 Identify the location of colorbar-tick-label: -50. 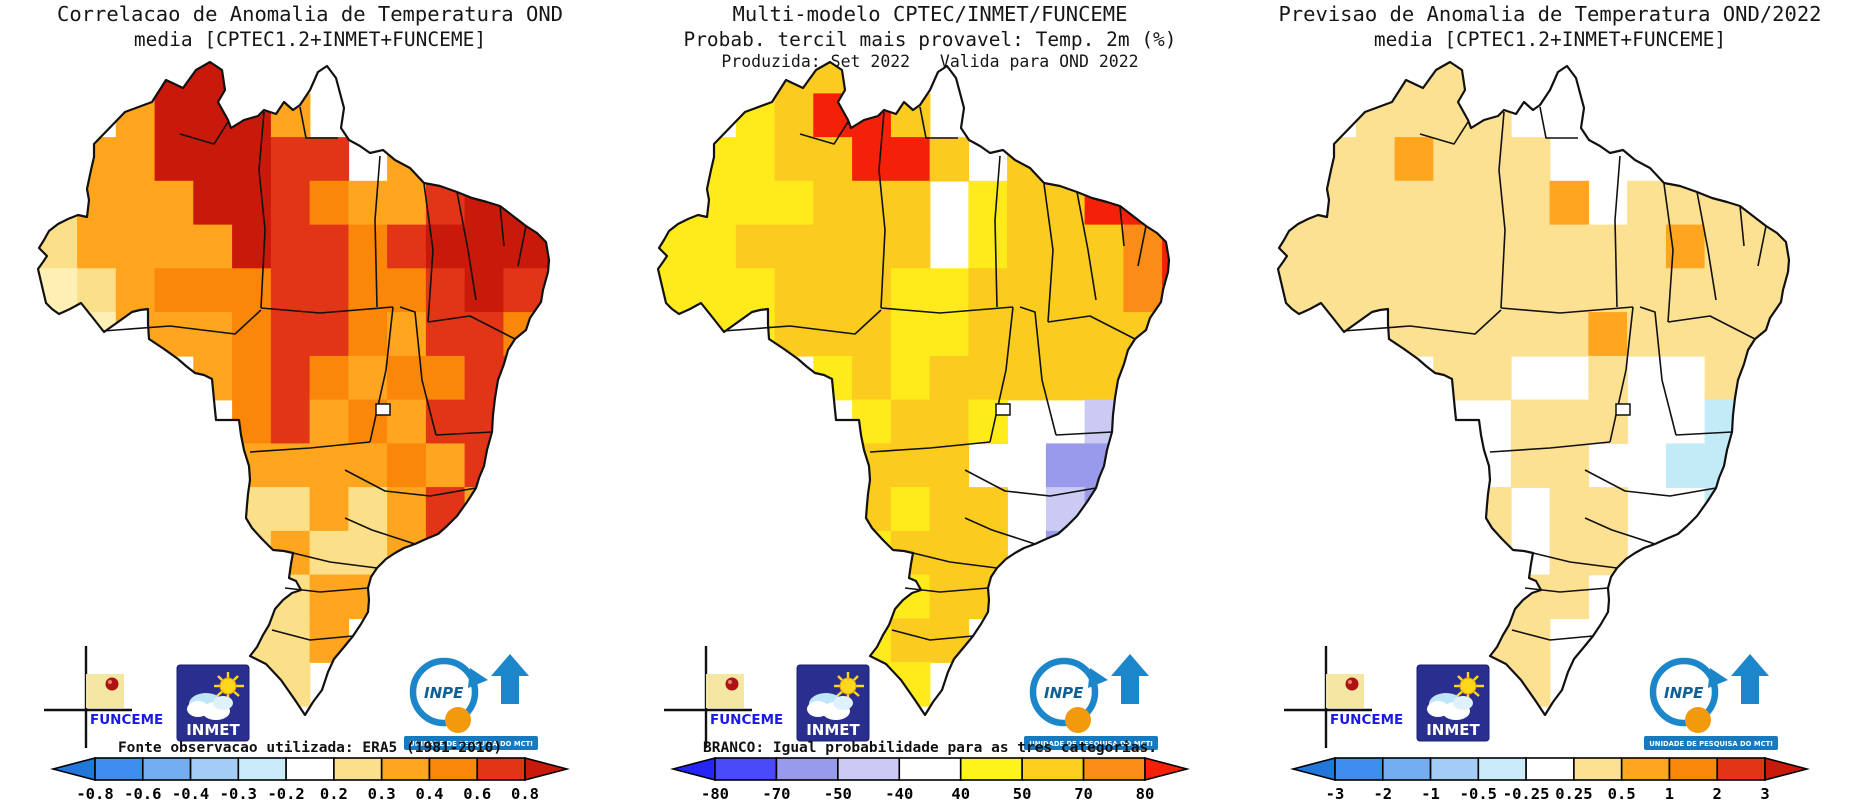
(838, 793).